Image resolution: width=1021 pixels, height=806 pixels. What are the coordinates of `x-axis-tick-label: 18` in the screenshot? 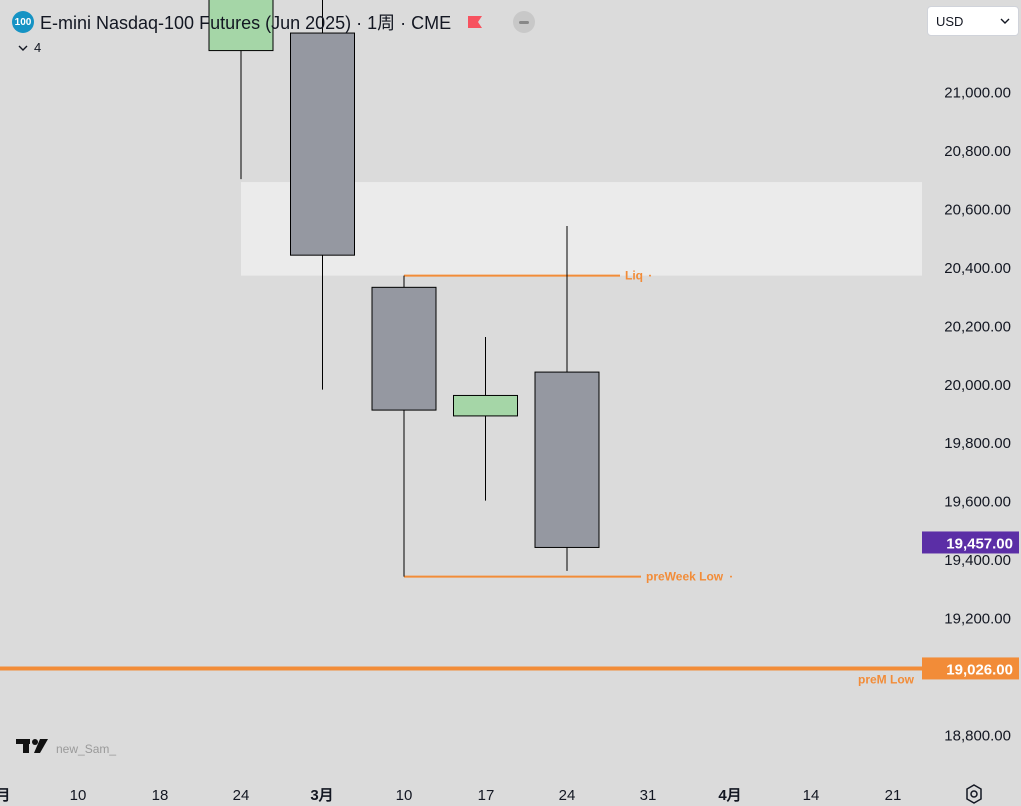 It's located at (160, 795).